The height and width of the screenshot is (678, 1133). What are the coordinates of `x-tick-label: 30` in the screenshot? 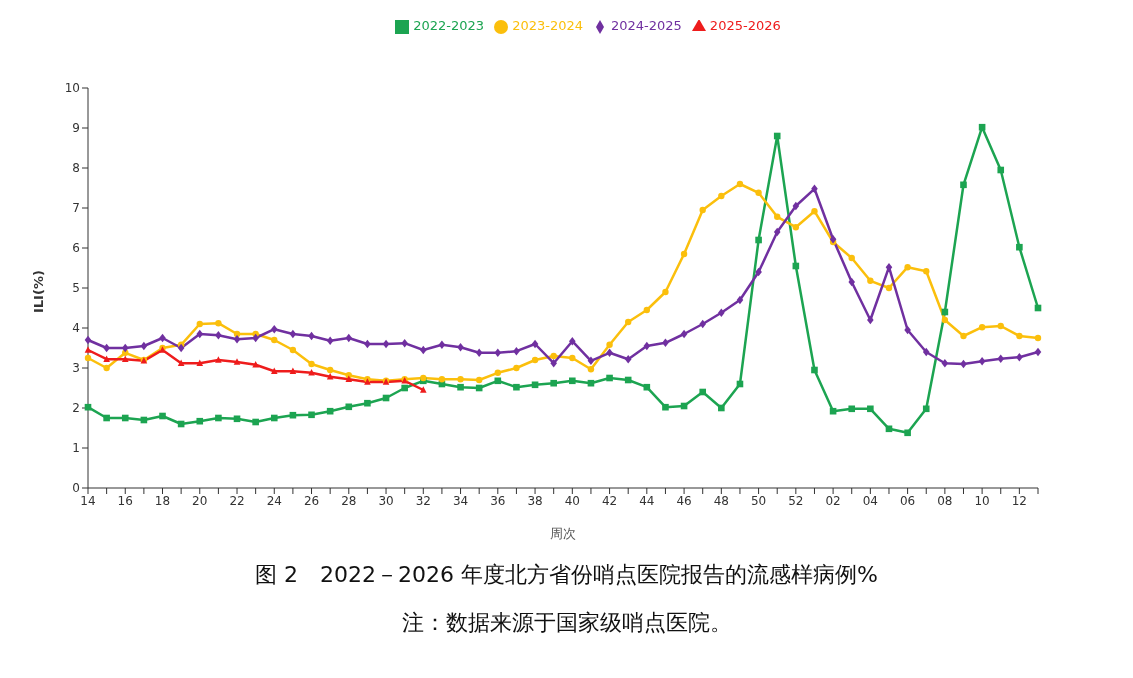 It's located at (386, 500).